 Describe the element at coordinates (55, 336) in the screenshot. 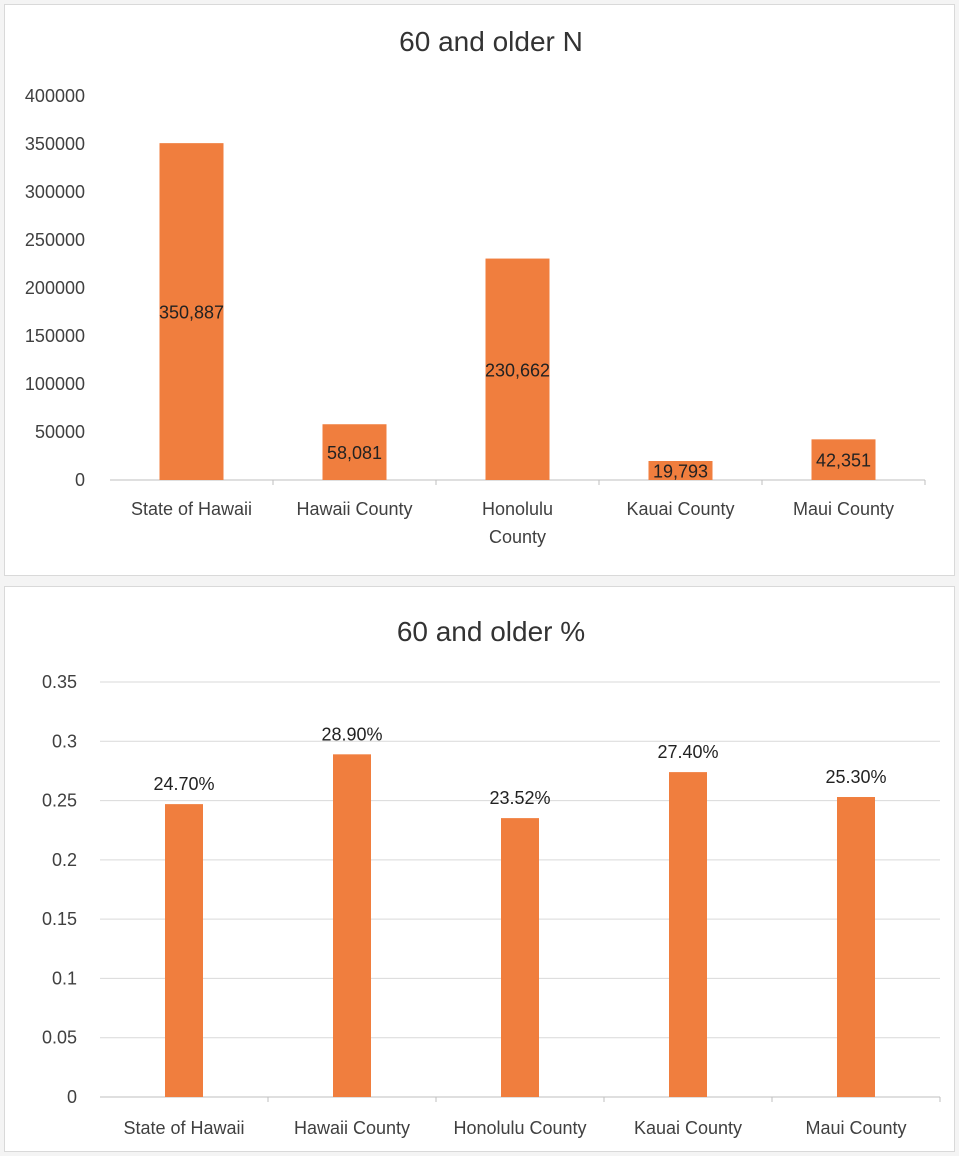

I see `y-tick-label: 150000` at that location.